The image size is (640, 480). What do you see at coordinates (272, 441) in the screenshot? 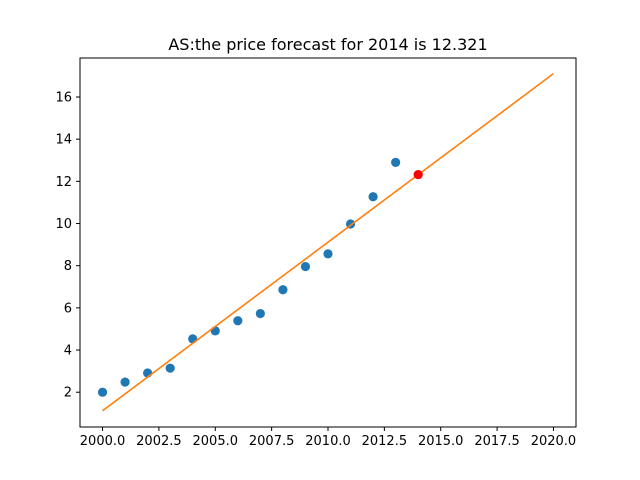
I see `x-tick-label: 2007.5` at bounding box center [272, 441].